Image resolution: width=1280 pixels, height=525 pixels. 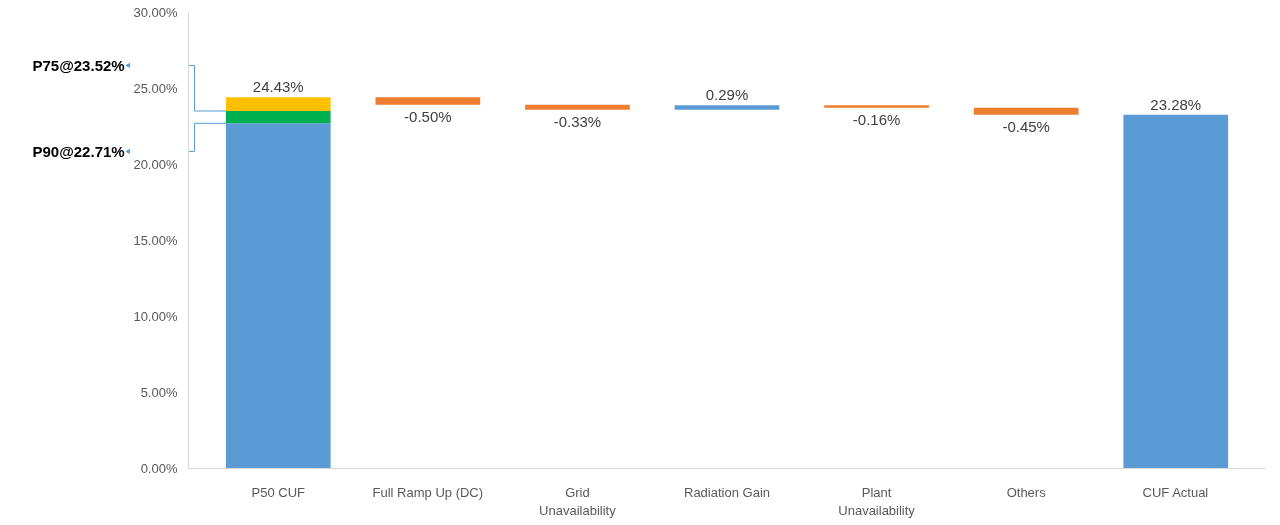 What do you see at coordinates (155, 164) in the screenshot?
I see `y-tick-label: 20.00%` at bounding box center [155, 164].